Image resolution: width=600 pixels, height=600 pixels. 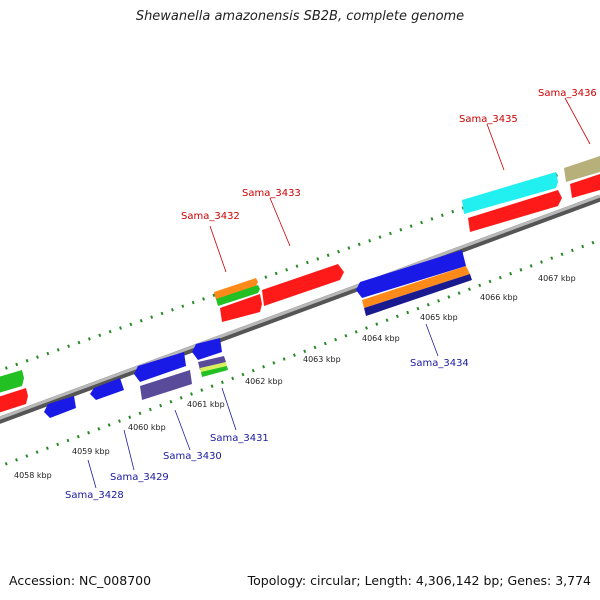 I want to click on gene-label: Sama_3429, so click(x=139, y=477).